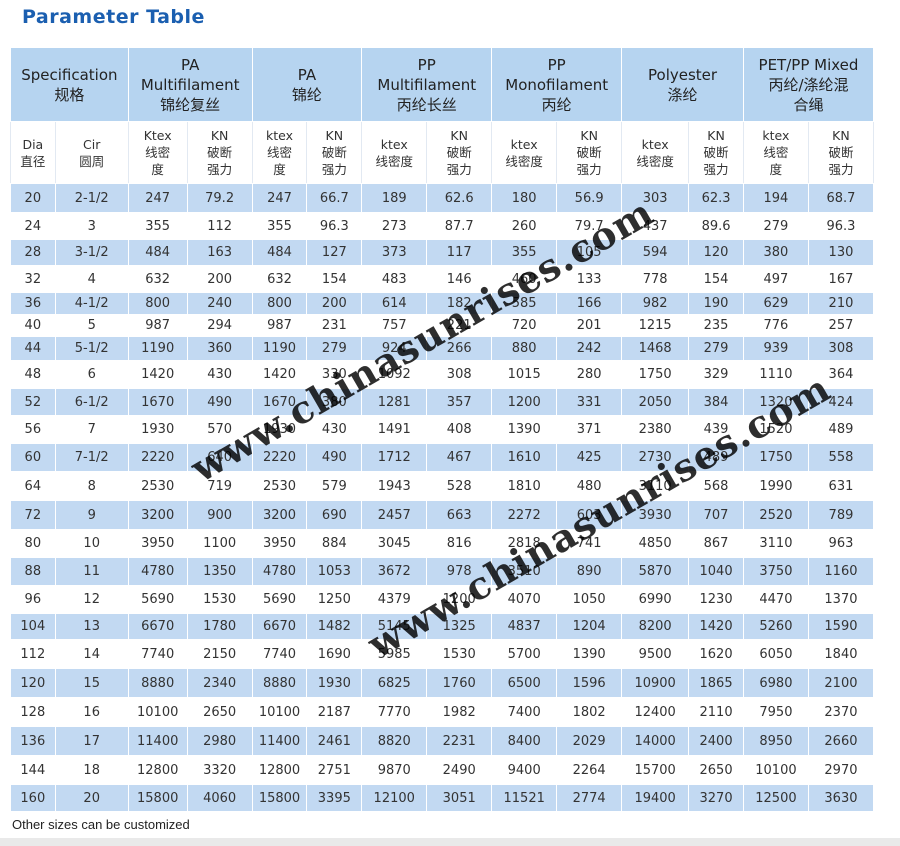  I want to click on header-text: 度, so click(279, 169).